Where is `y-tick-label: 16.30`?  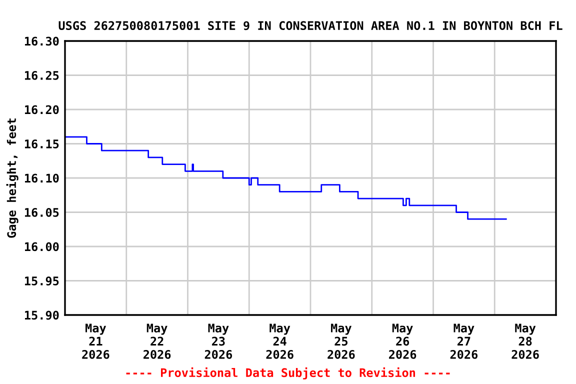
y-tick-label: 16.30 is located at coordinates (41, 41).